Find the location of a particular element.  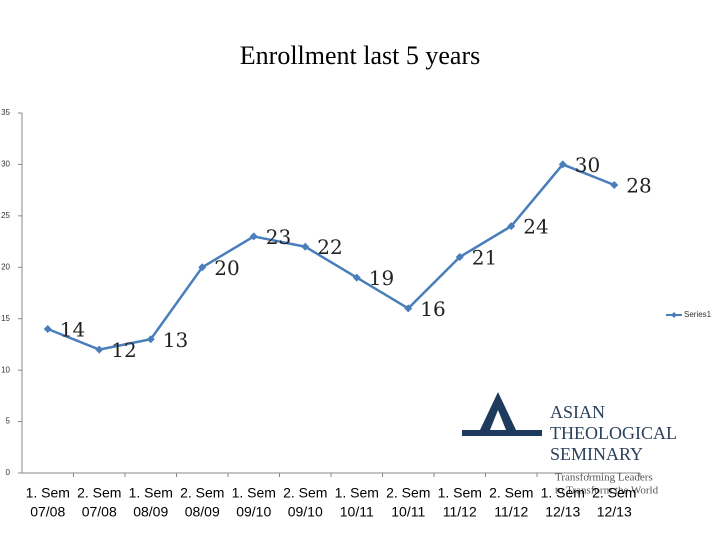

data-label: 20 is located at coordinates (226, 268).